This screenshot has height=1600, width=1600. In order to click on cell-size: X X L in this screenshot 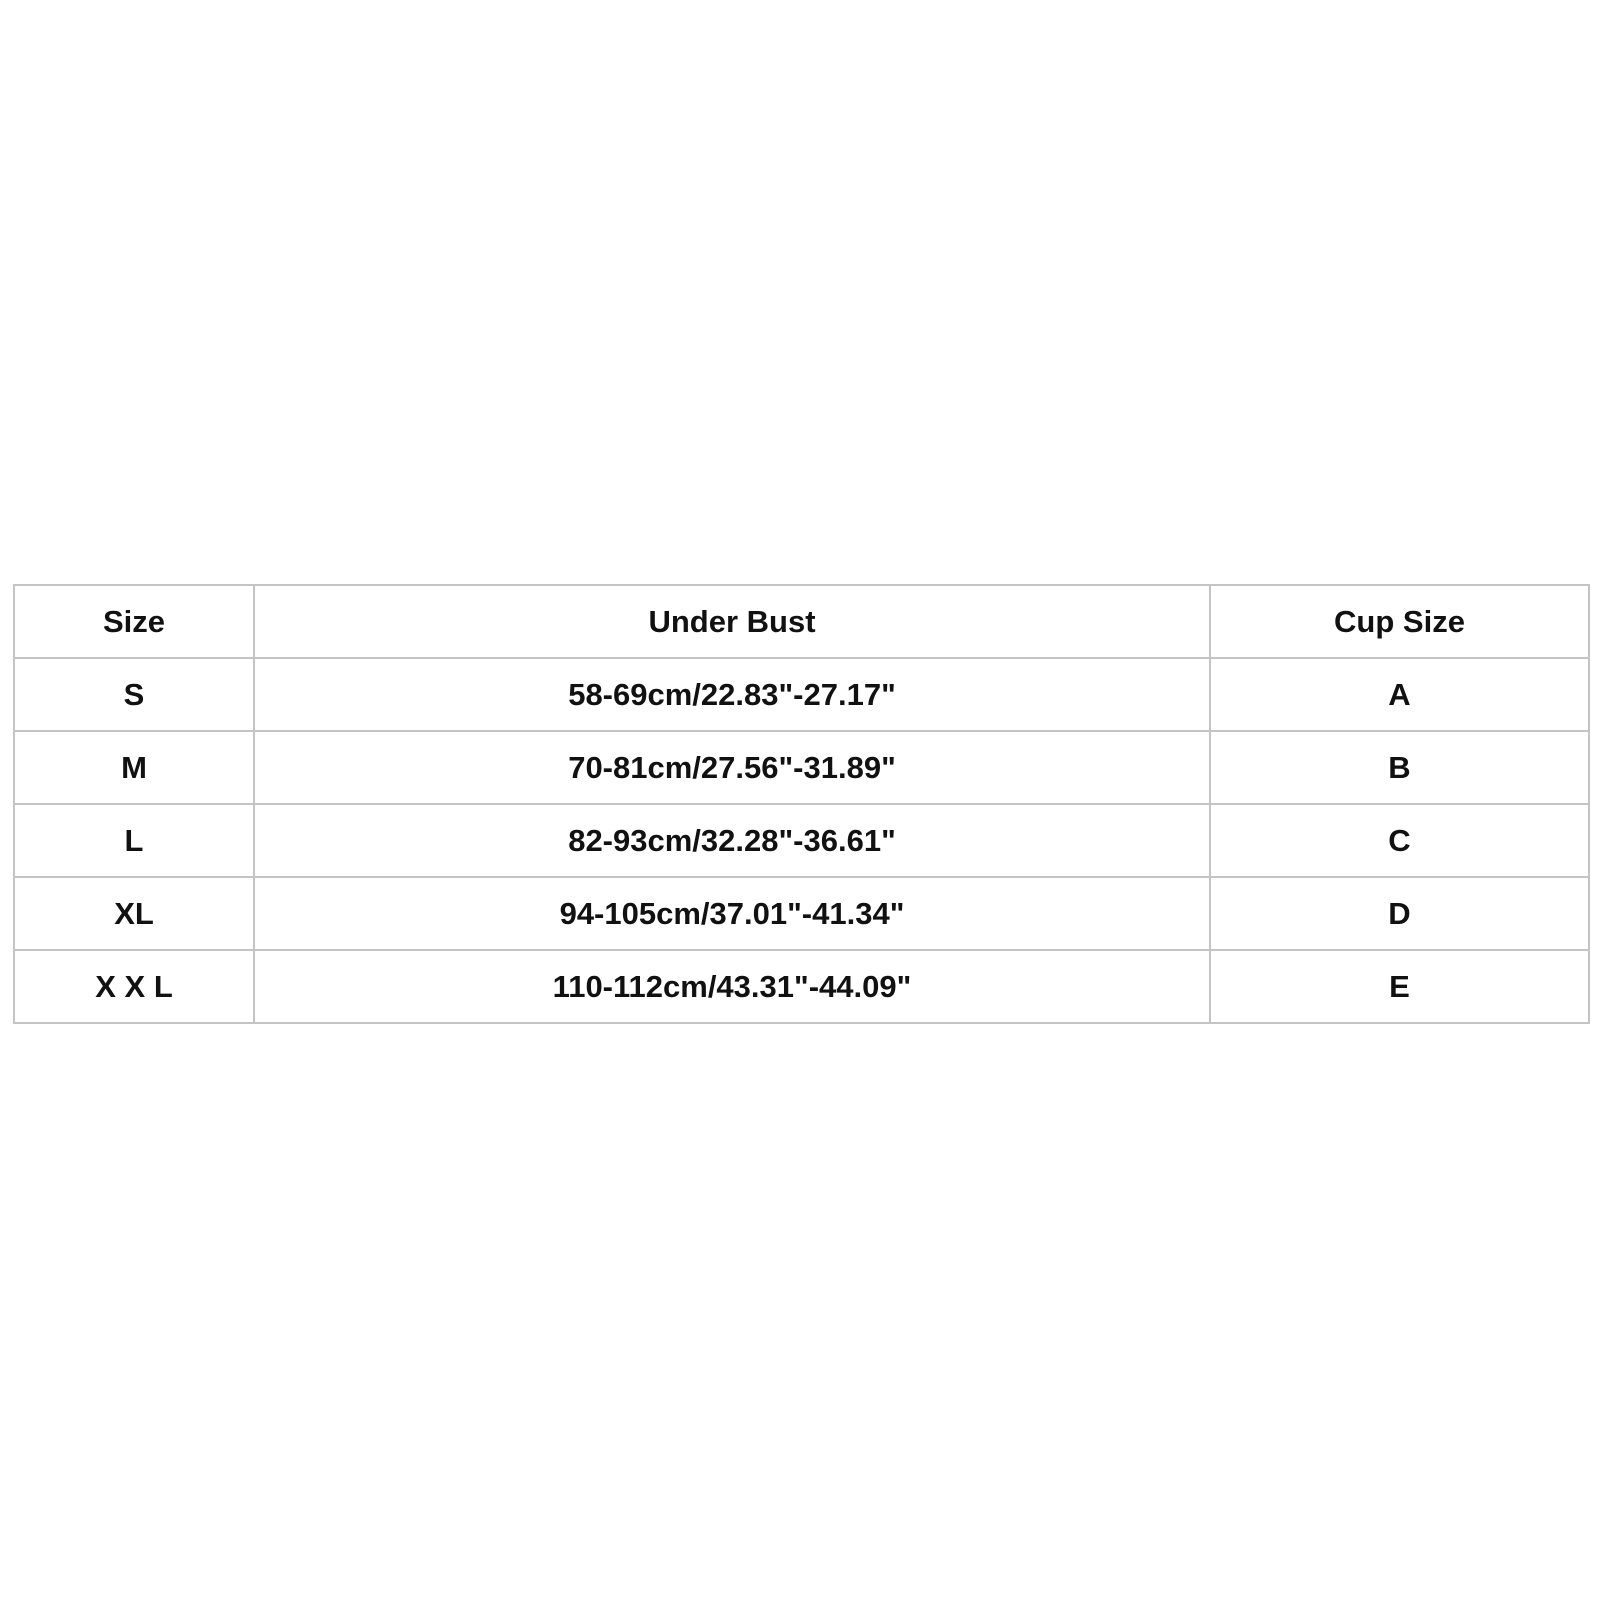, I will do `click(134, 986)`.